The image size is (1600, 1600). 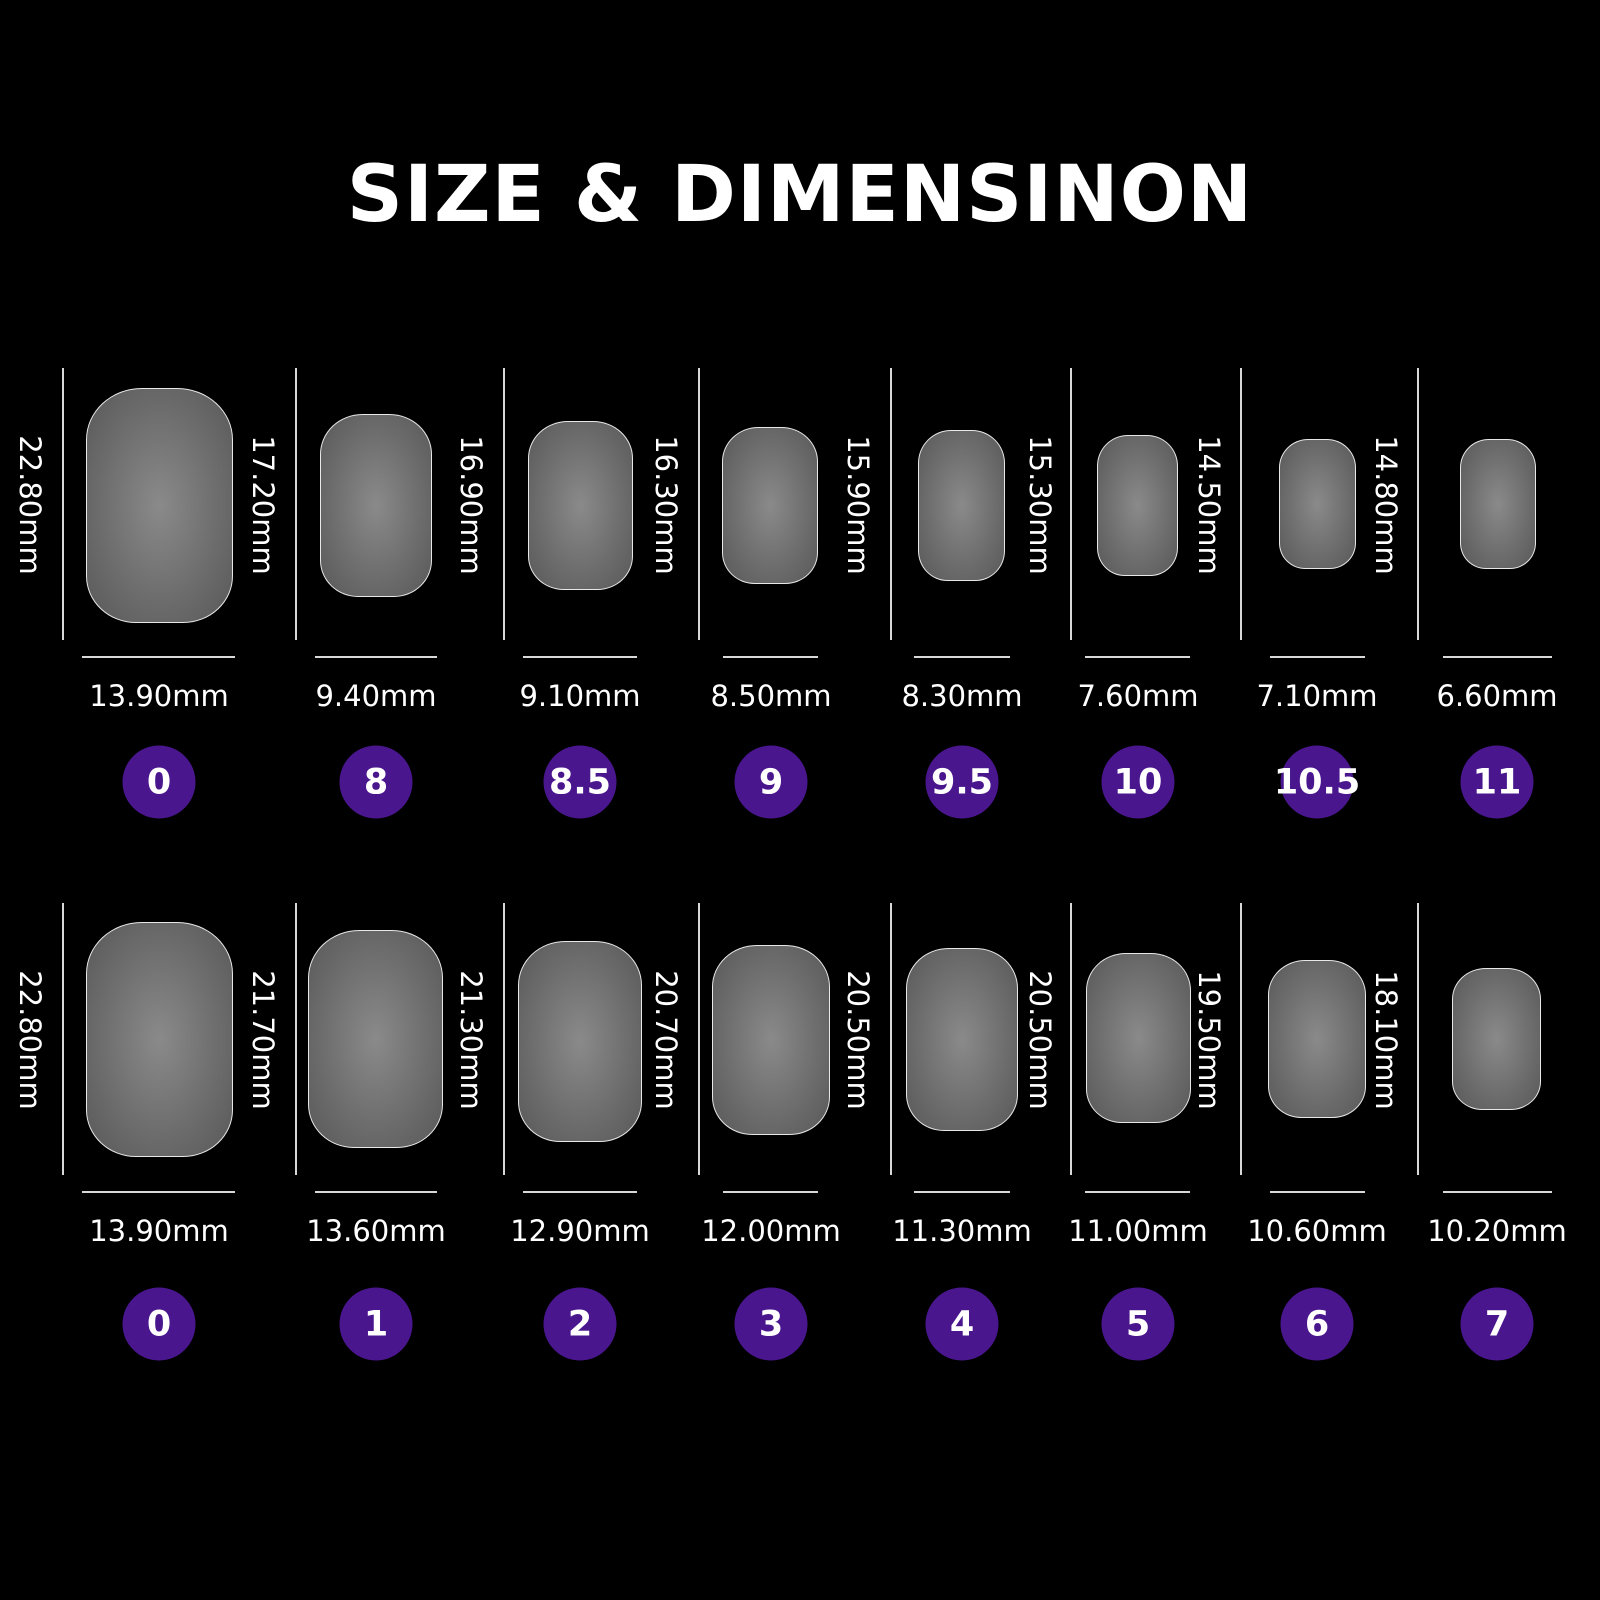 What do you see at coordinates (962, 696) in the screenshot?
I see `width-label: 8.30mm` at bounding box center [962, 696].